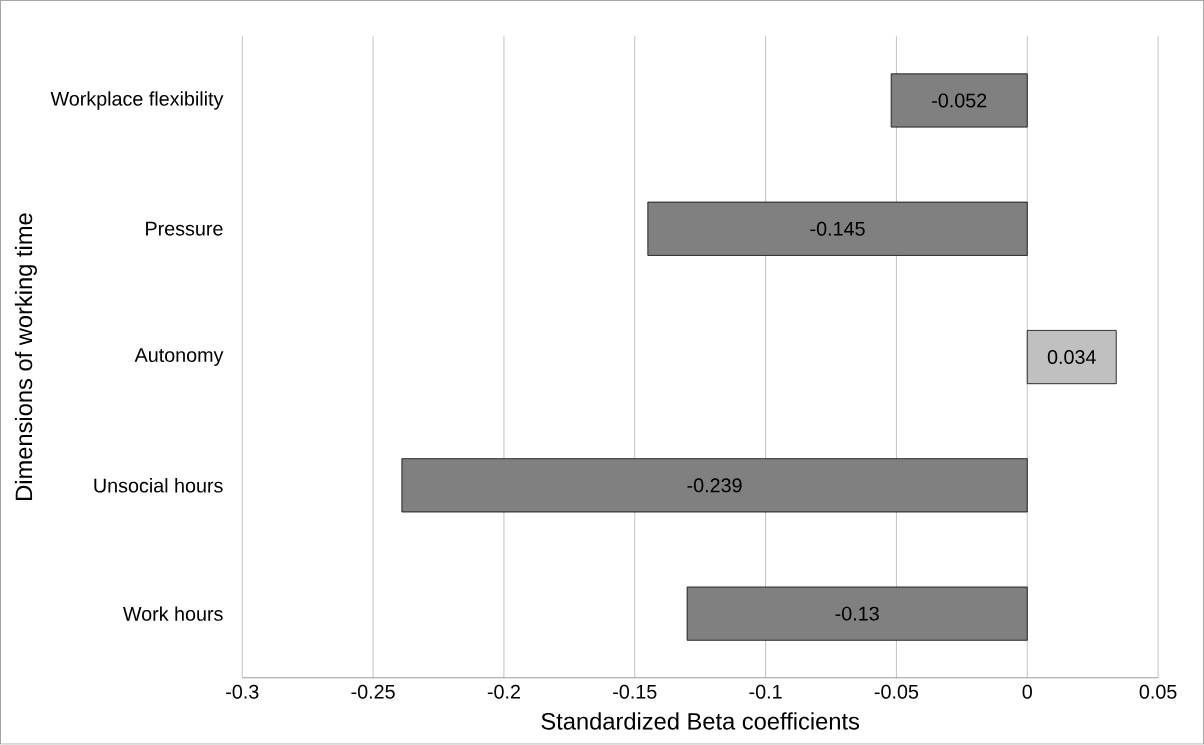 The image size is (1204, 745). Describe the element at coordinates (503, 691) in the screenshot. I see `x-tick-label: -0.2` at that location.